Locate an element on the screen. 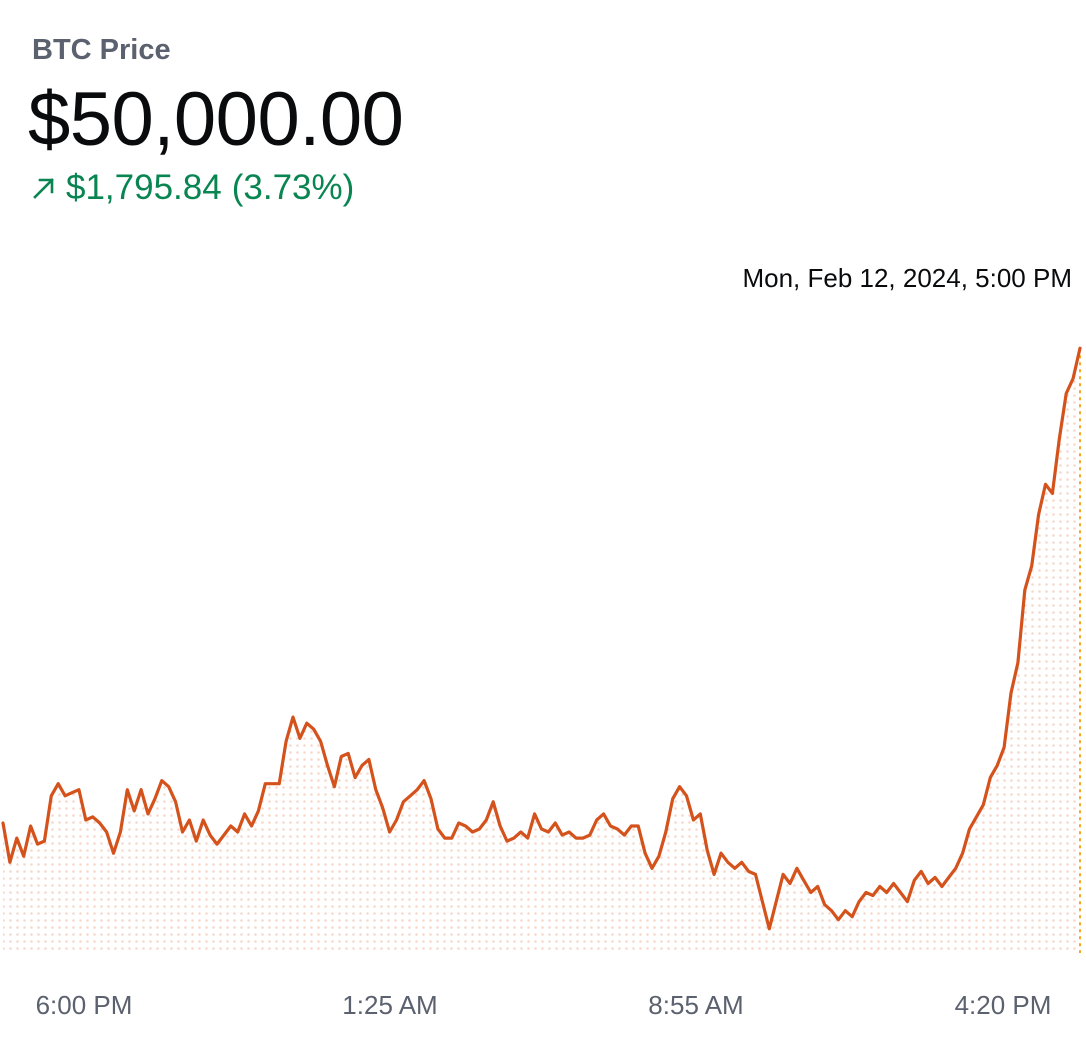 This screenshot has height=1038, width=1086. asset-label: BTC Price is located at coordinates (101, 50).